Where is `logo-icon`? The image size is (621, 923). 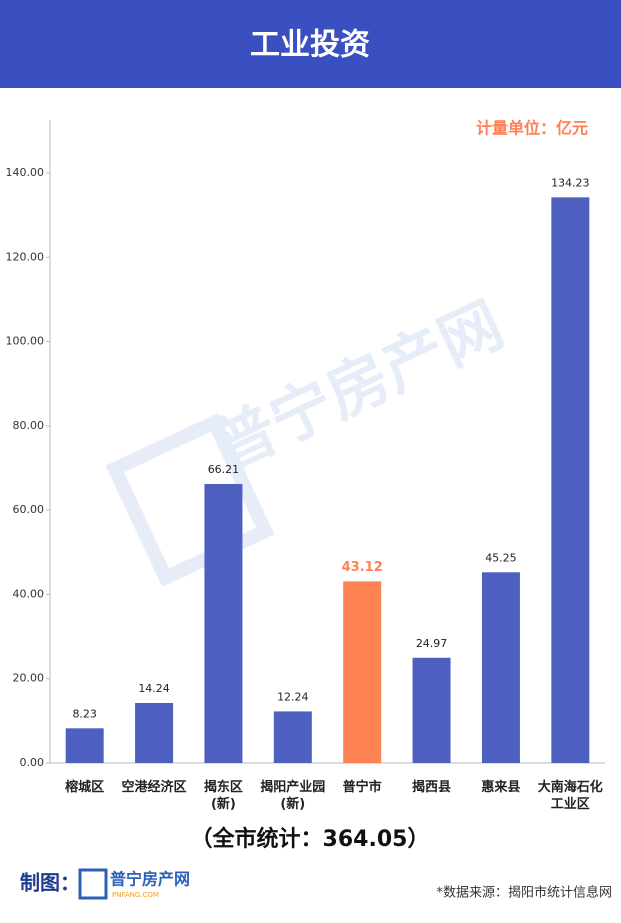
logo-icon is located at coordinates (93, 884).